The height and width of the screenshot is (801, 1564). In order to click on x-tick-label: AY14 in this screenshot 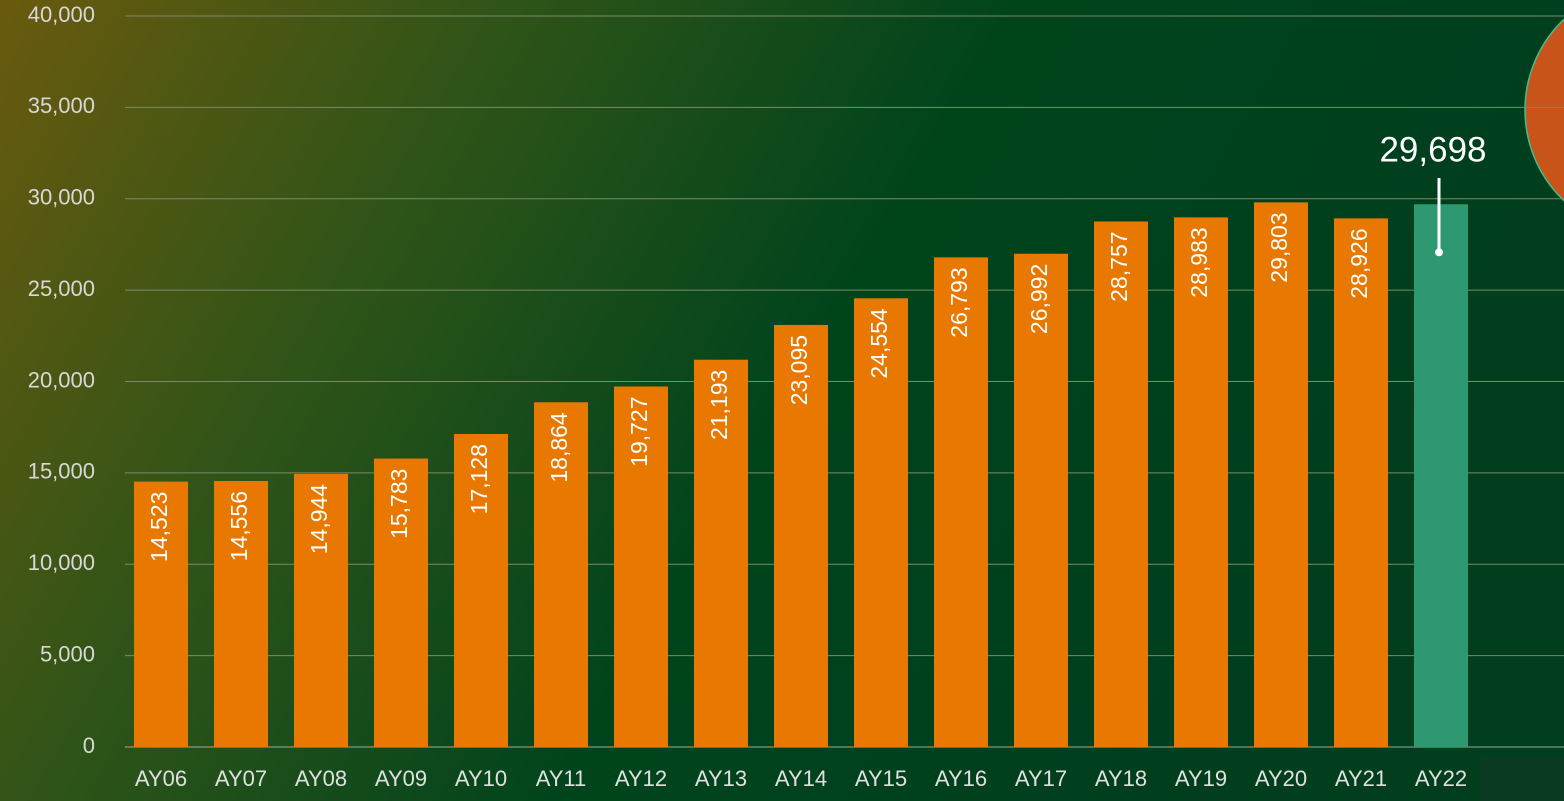, I will do `click(801, 778)`.